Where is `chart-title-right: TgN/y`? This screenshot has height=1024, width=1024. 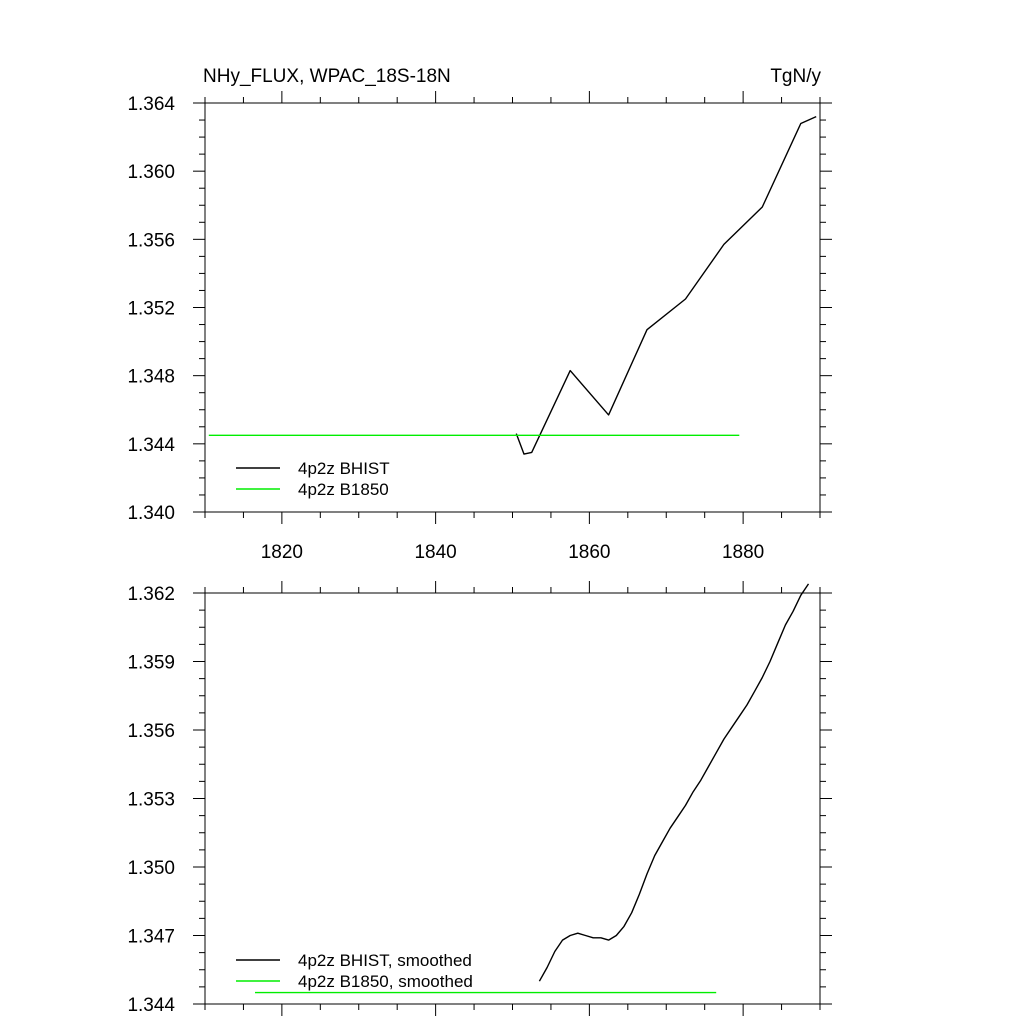
chart-title-right: TgN/y is located at coordinates (795, 76).